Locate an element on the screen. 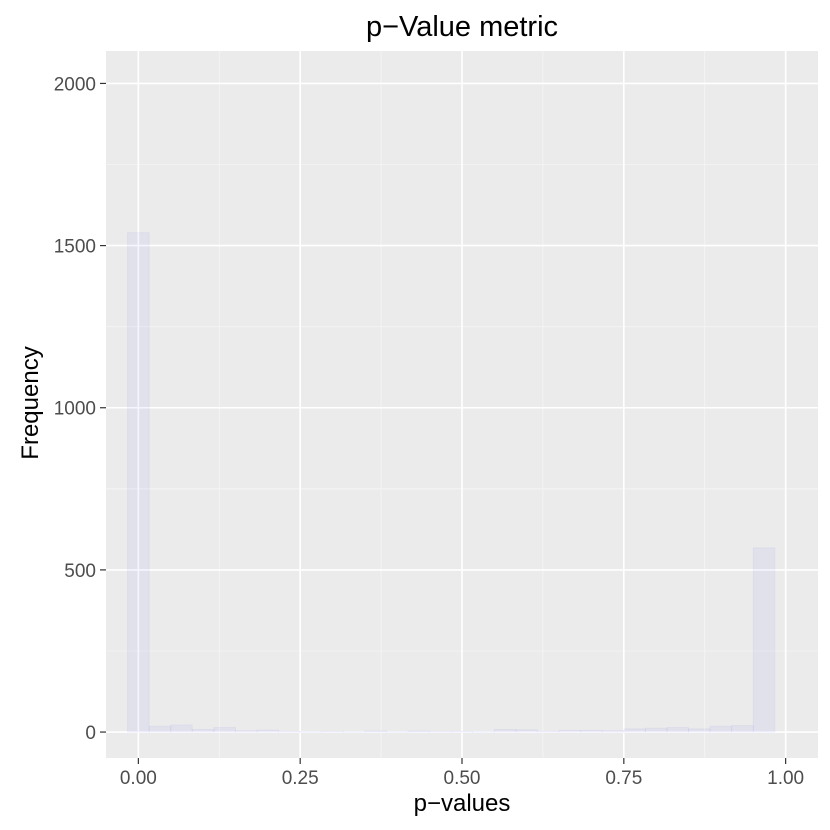 The height and width of the screenshot is (830, 830). x-tick-label: 0.75 is located at coordinates (623, 778).